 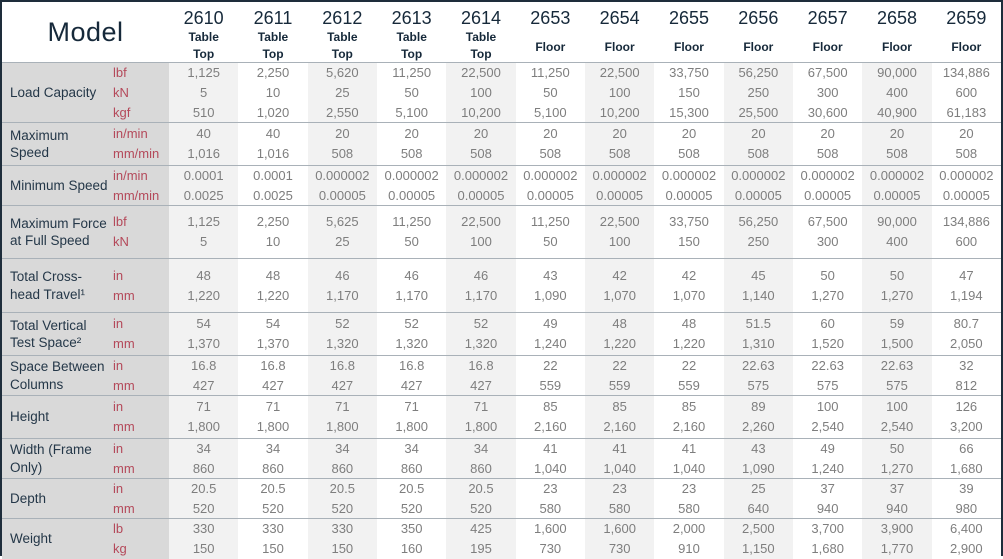 I want to click on value: 25, so click(x=342, y=92).